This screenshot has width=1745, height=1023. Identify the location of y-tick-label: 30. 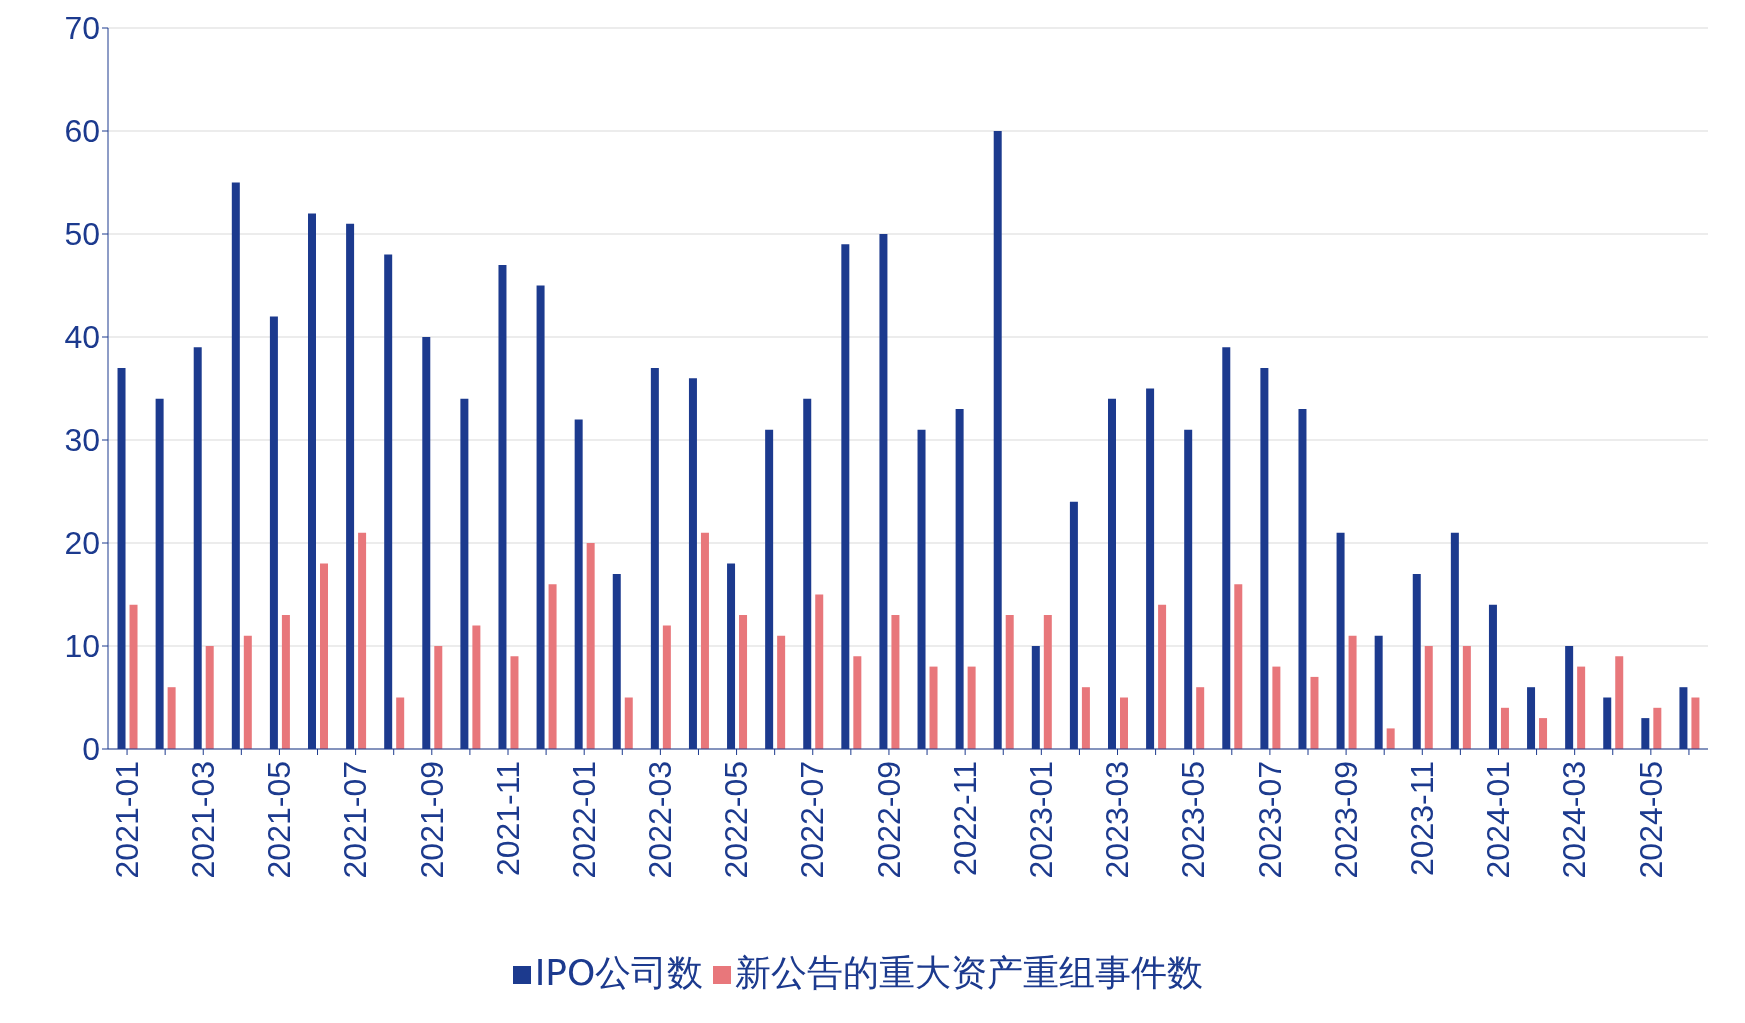
(82, 440).